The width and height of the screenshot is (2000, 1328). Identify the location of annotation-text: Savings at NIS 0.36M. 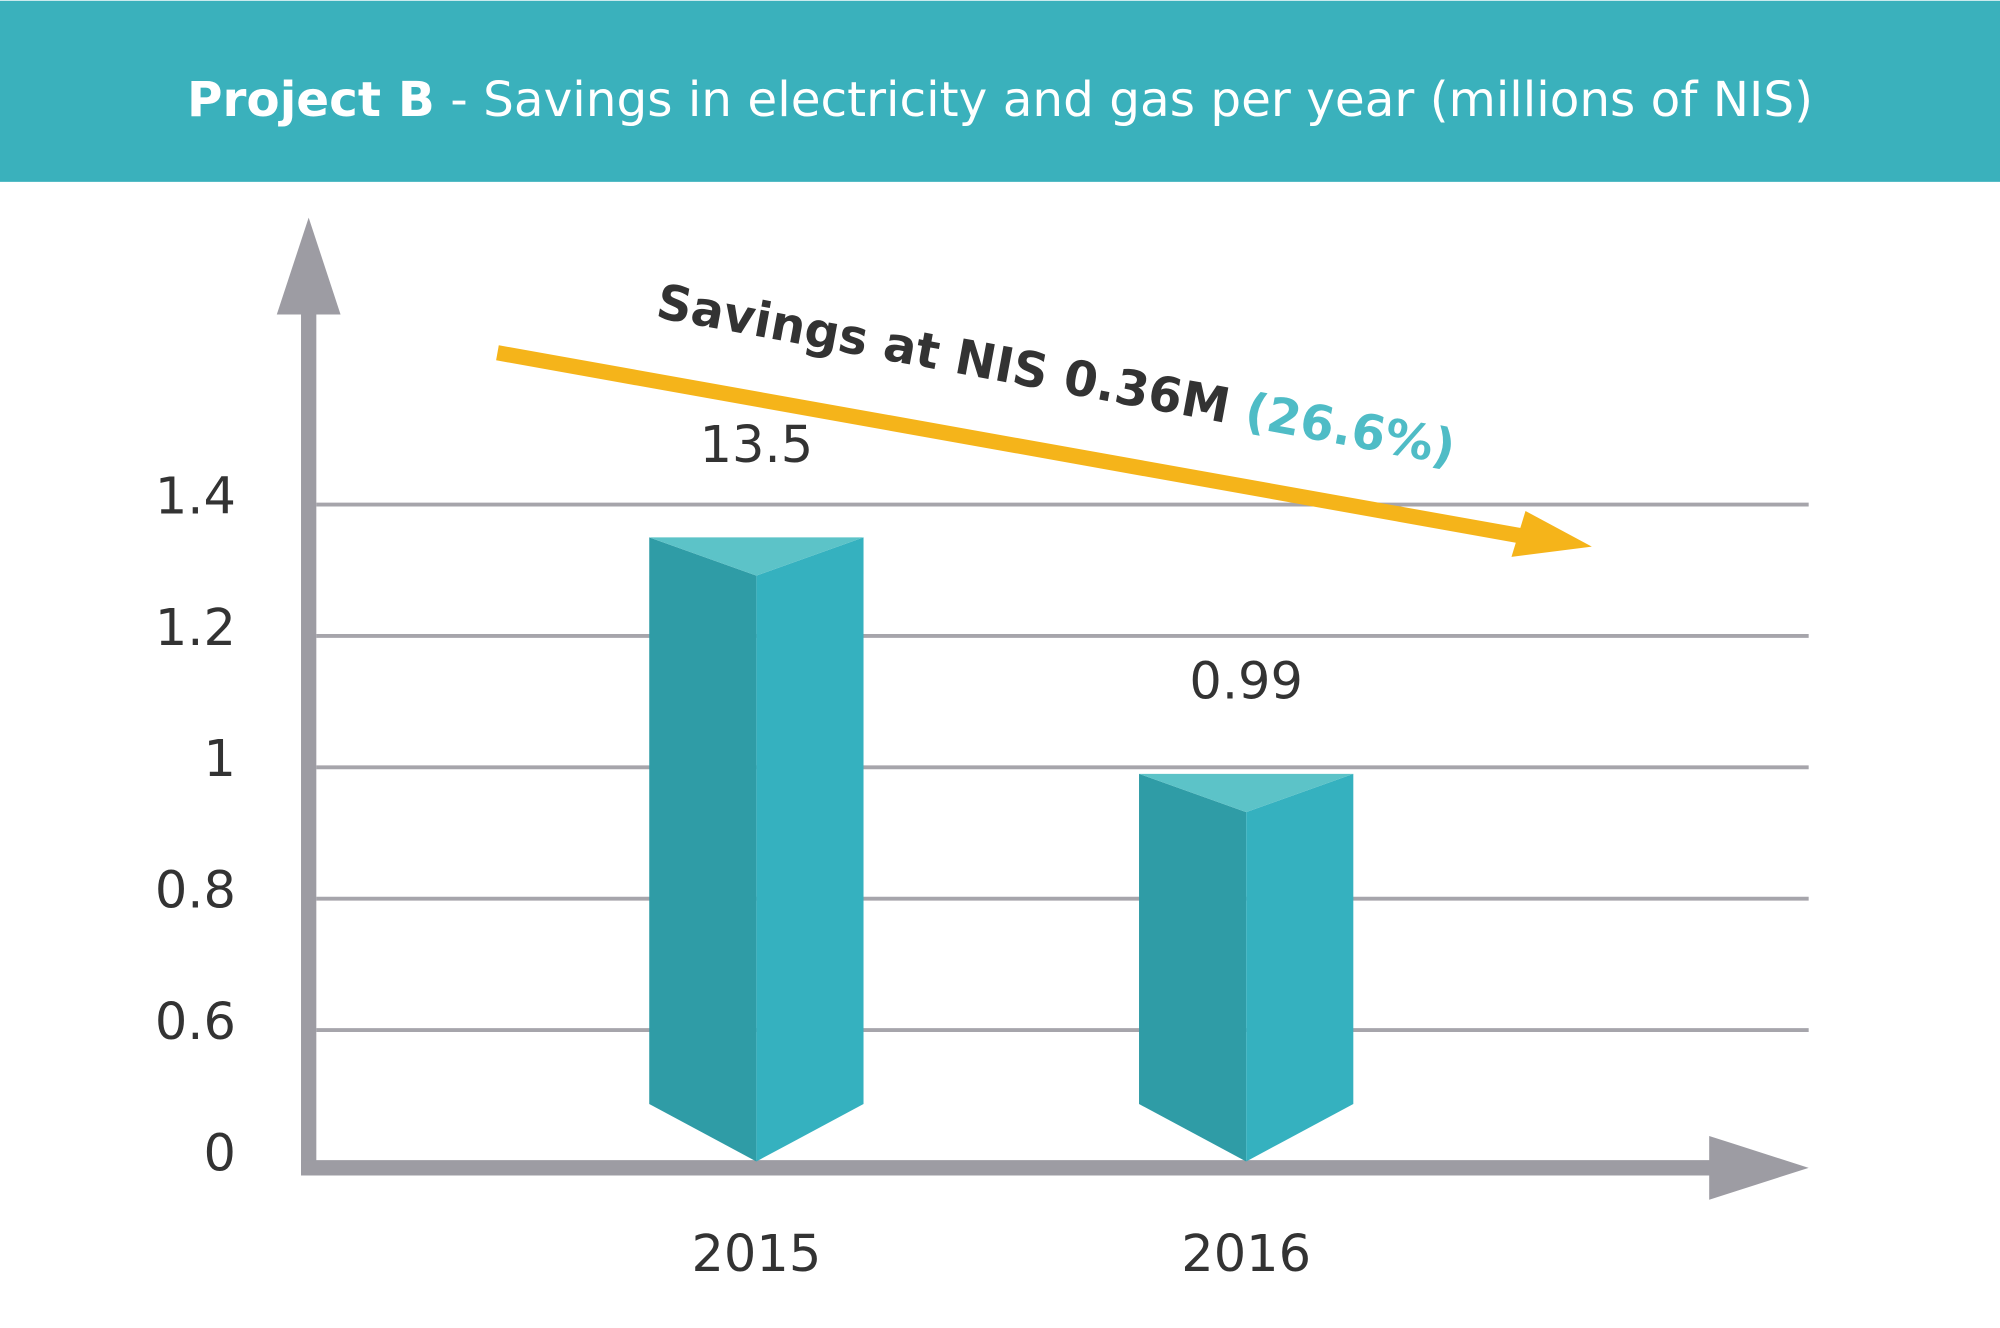
(943, 354).